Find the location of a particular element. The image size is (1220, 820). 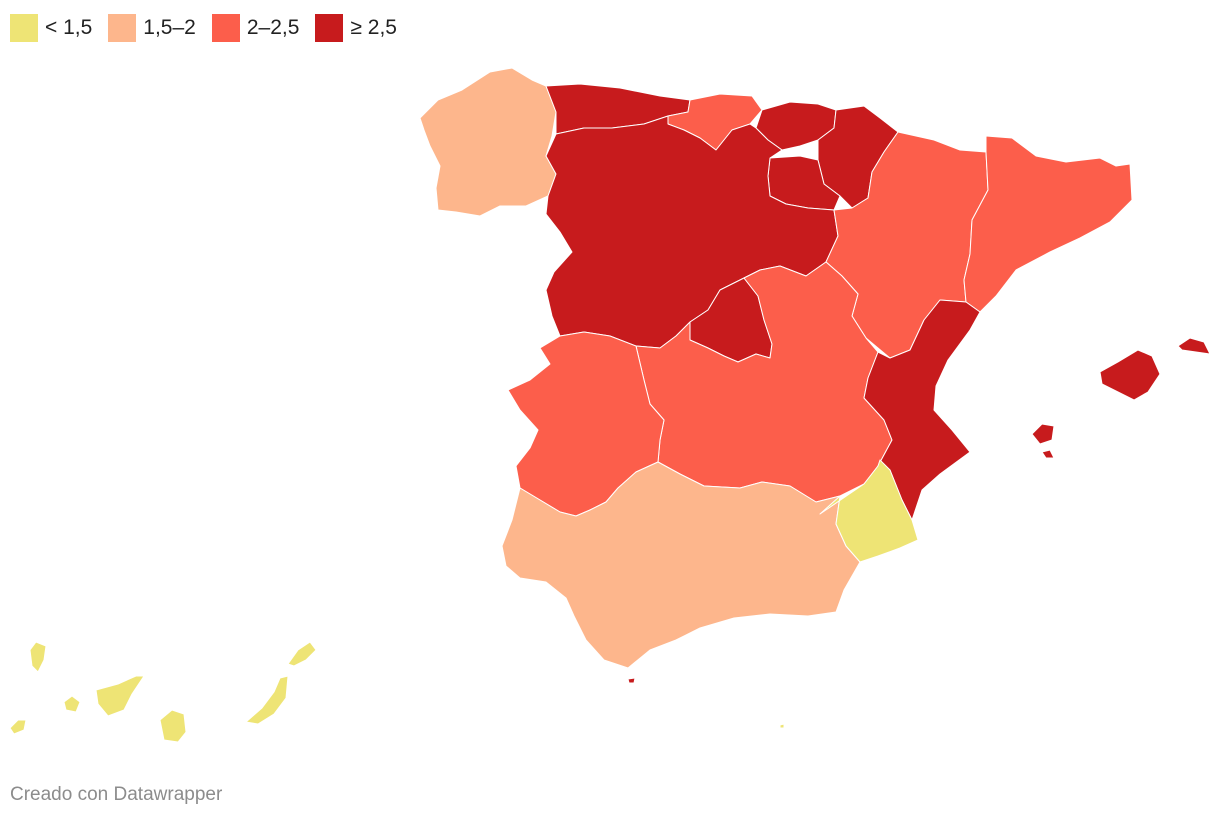

legend-item-gte-2-5: ≥ 2,5 is located at coordinates (356, 28).